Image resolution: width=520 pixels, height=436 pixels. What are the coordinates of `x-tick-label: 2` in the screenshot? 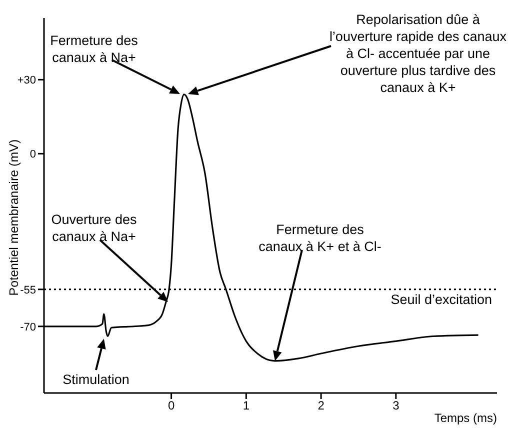 It's located at (321, 405).